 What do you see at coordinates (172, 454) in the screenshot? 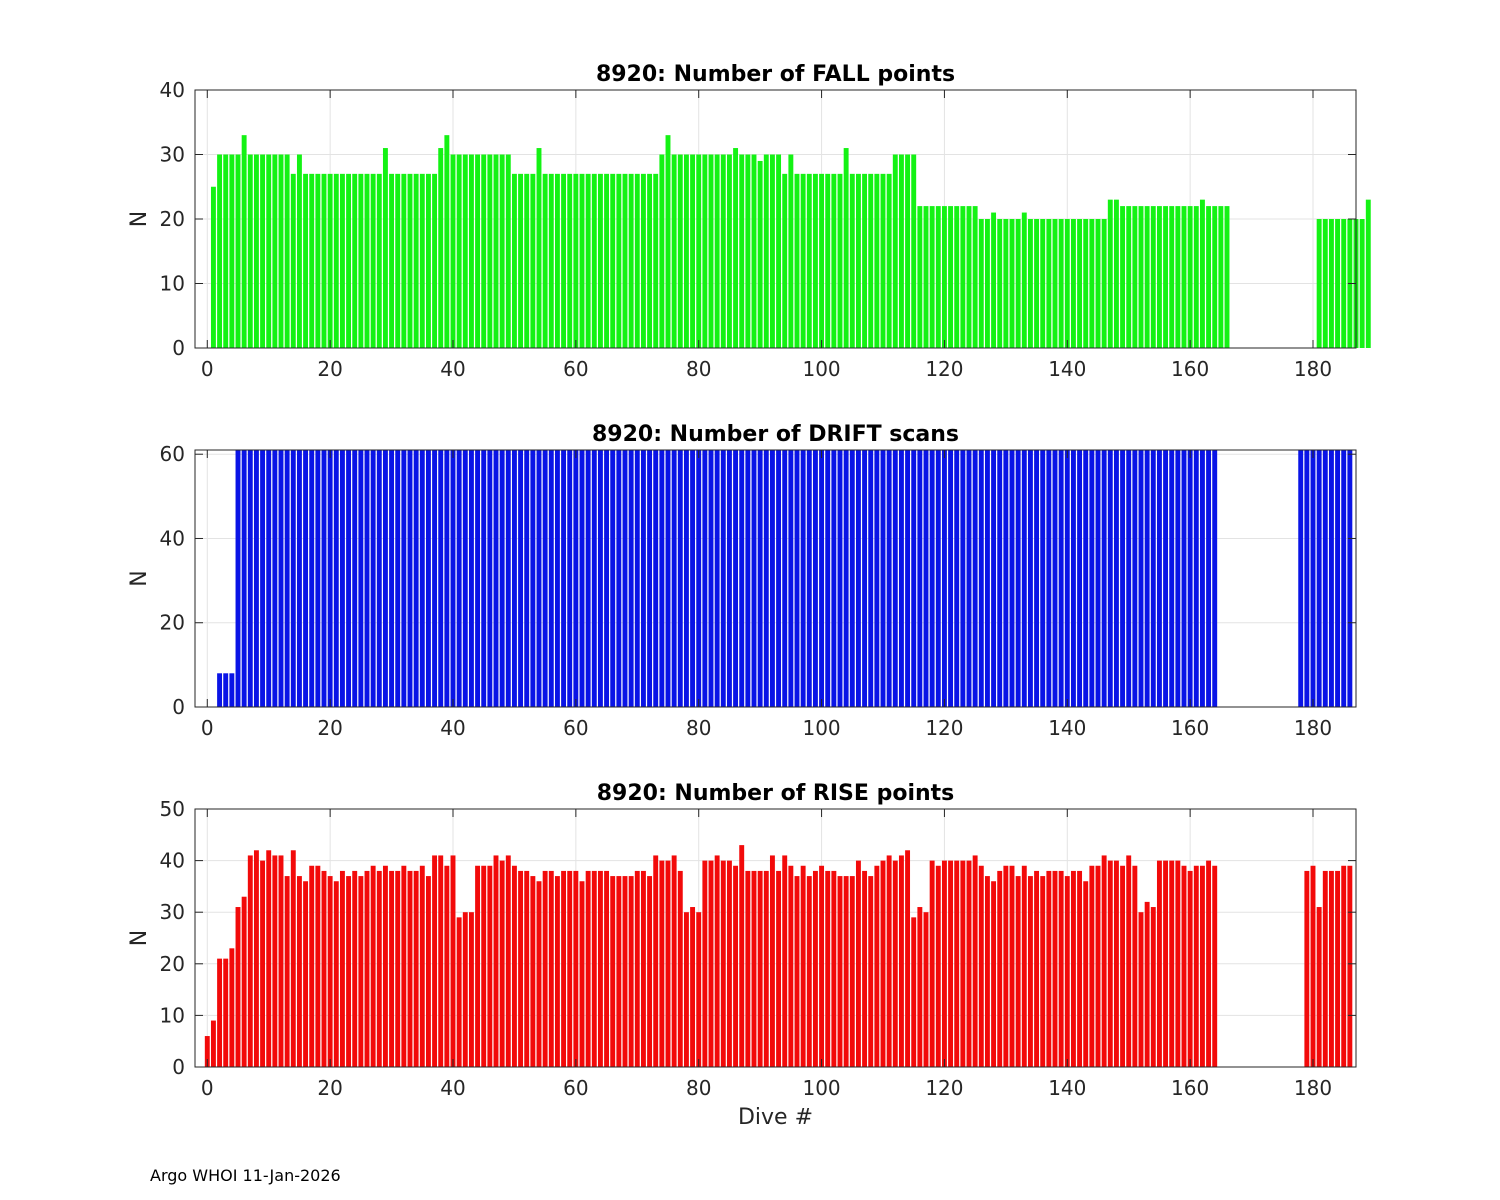
I see `y-tick-label: 60` at bounding box center [172, 454].